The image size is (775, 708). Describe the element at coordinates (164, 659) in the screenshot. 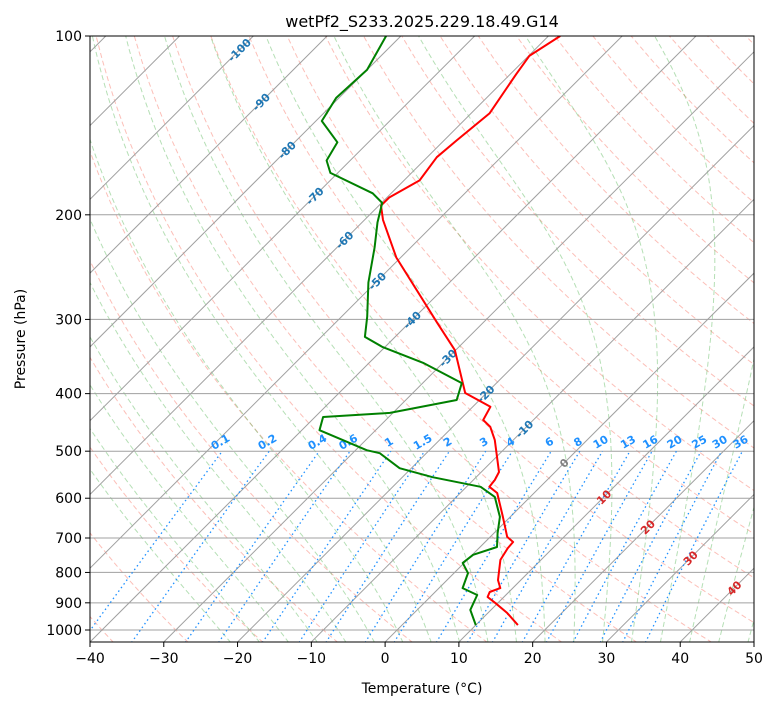

I see `x-tick-label: −30` at that location.